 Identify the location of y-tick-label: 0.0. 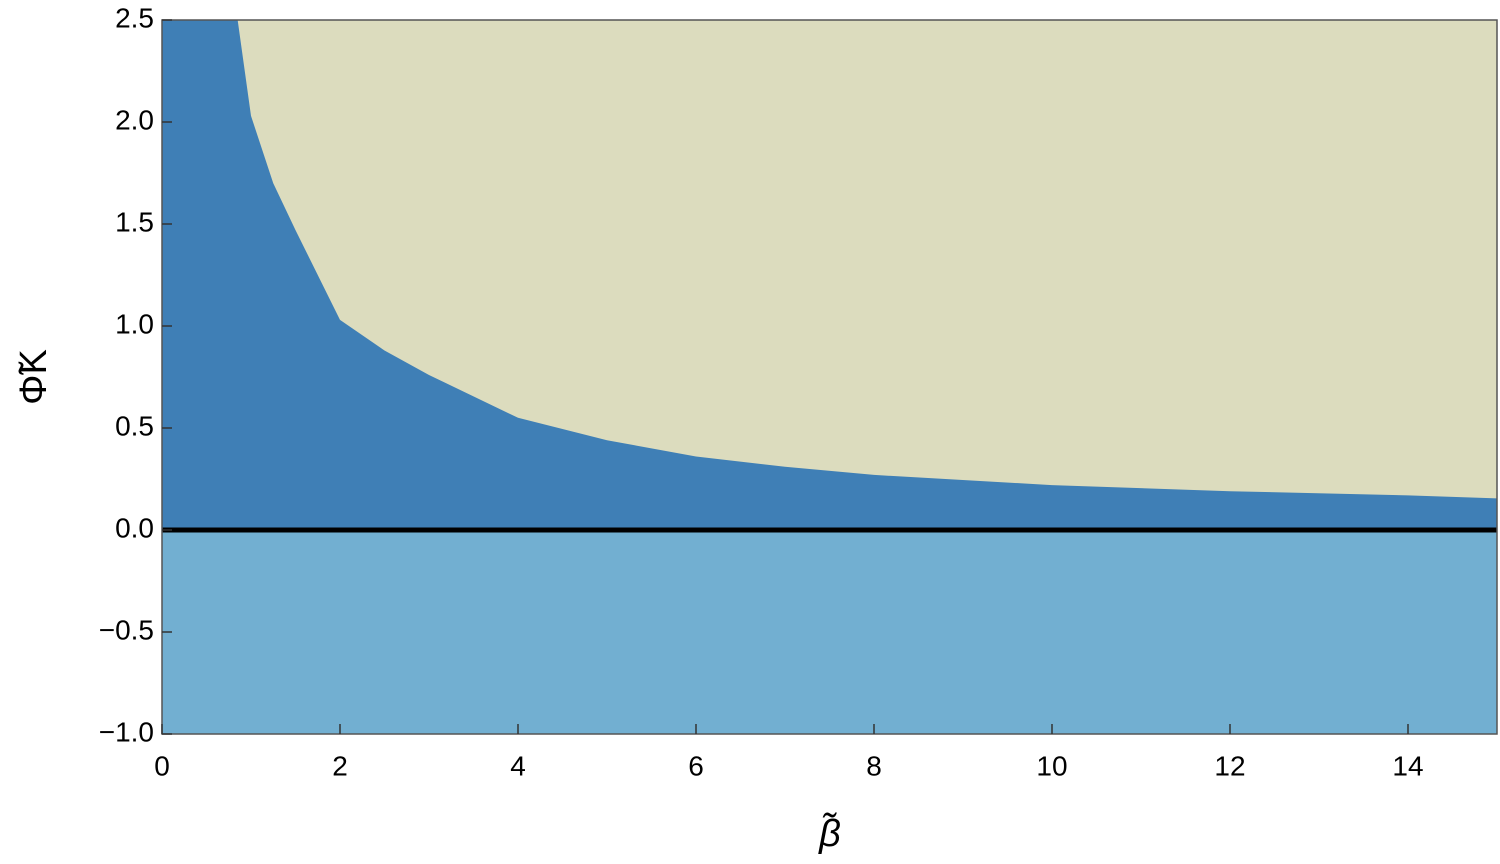
(134, 527).